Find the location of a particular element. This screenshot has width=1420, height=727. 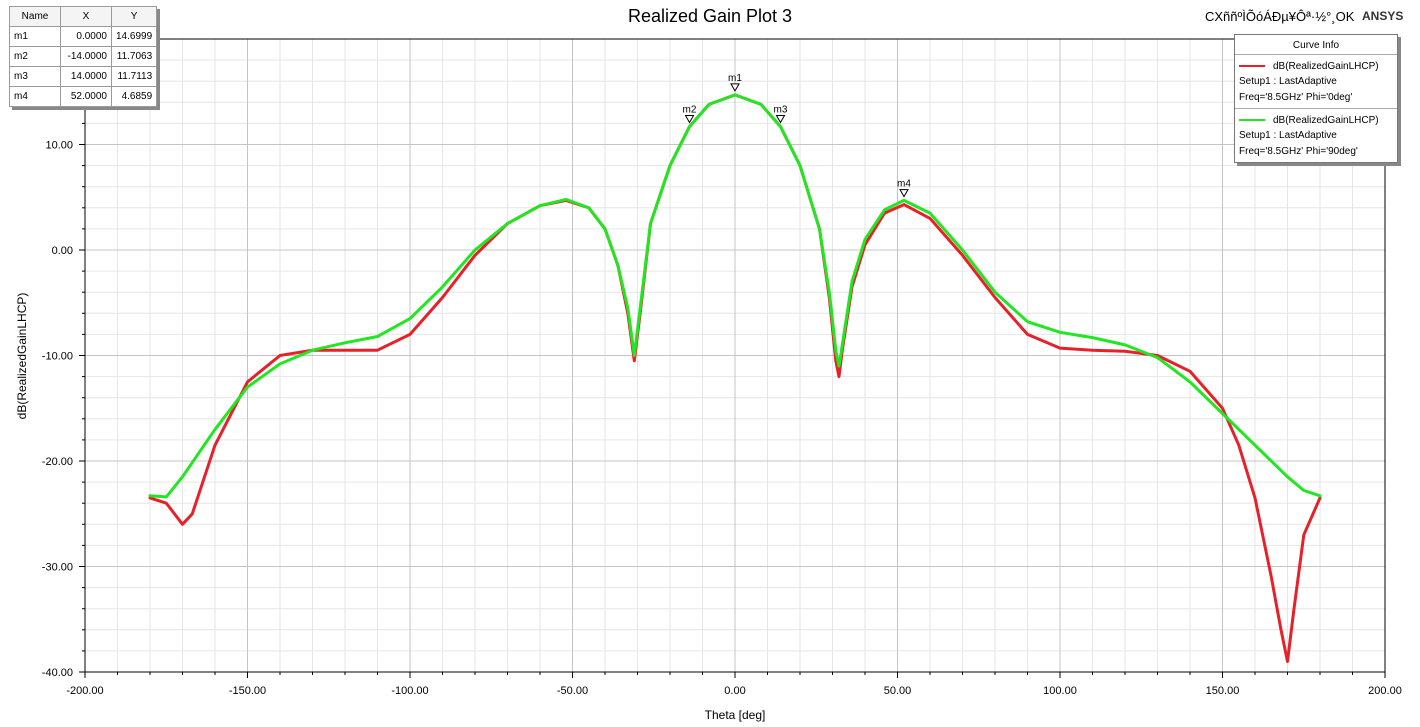

x-tick-label: 200.00 is located at coordinates (1385, 691).